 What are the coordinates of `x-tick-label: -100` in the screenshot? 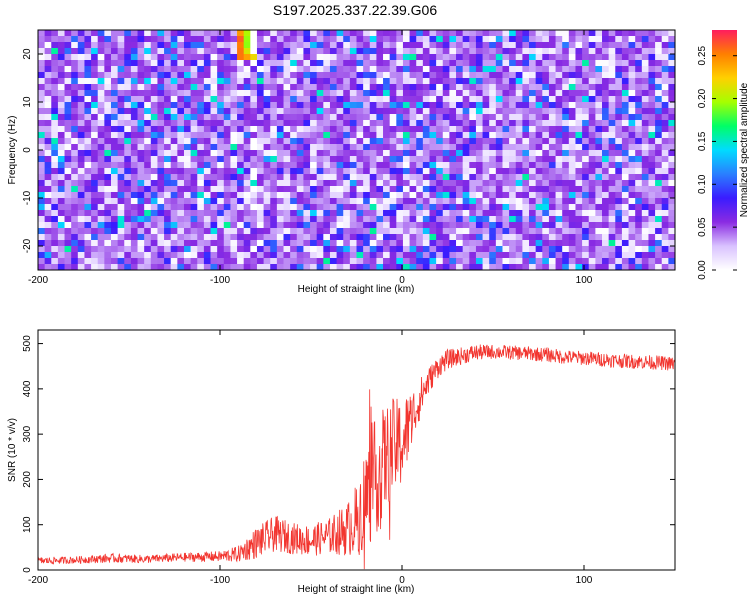 It's located at (220, 580).